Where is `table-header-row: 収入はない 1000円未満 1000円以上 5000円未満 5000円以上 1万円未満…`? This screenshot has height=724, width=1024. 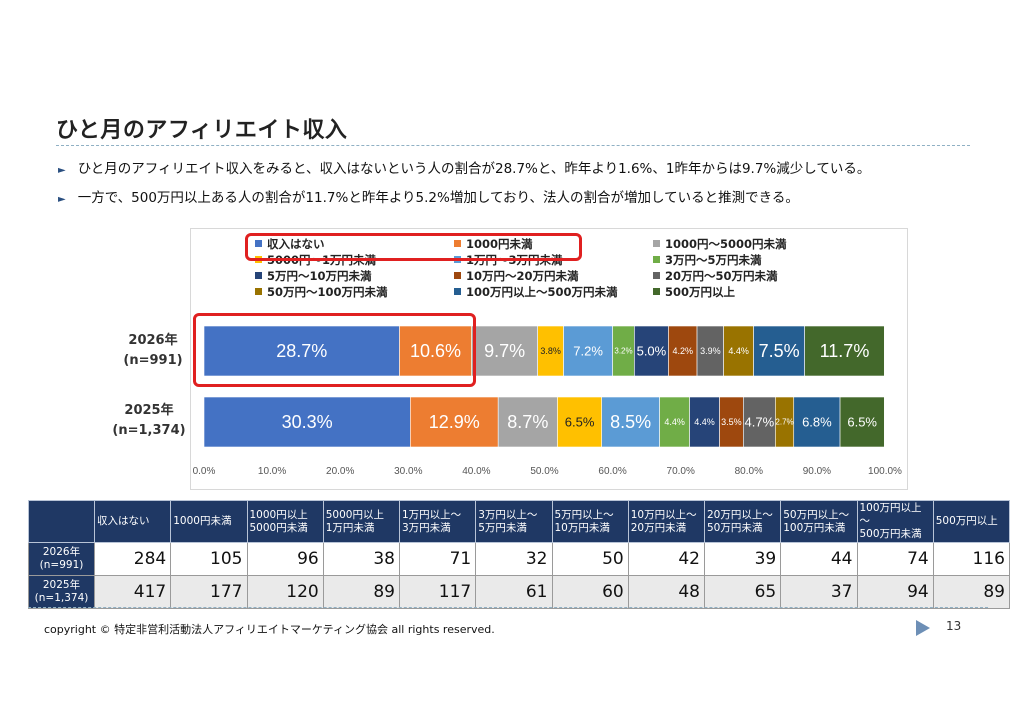 table-header-row: 収入はない 1000円未満 1000円以上 5000円未満 5000円以上 1万円未満… is located at coordinates (519, 521).